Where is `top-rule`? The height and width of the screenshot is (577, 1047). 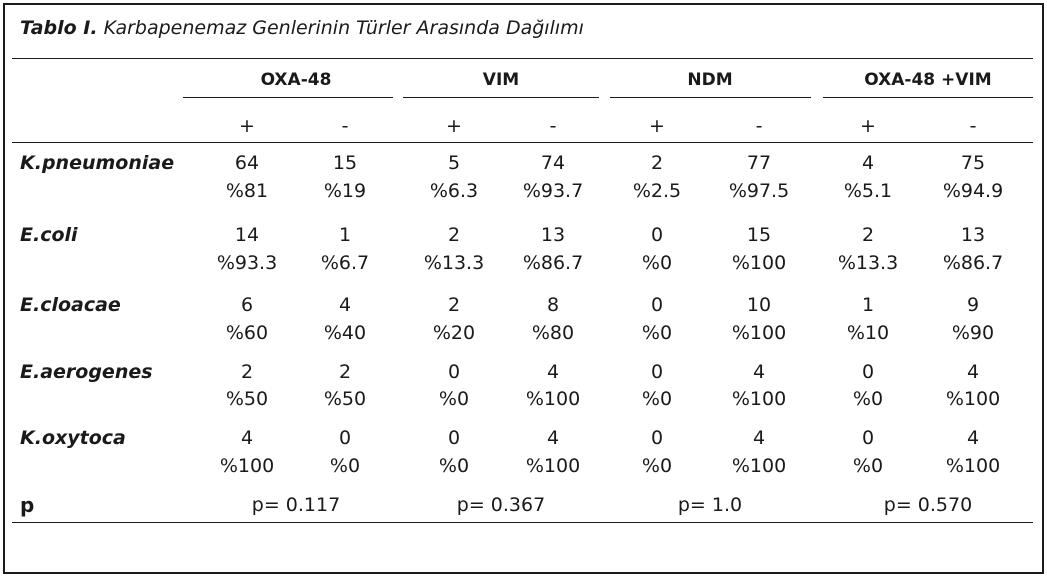 top-rule is located at coordinates (522, 58).